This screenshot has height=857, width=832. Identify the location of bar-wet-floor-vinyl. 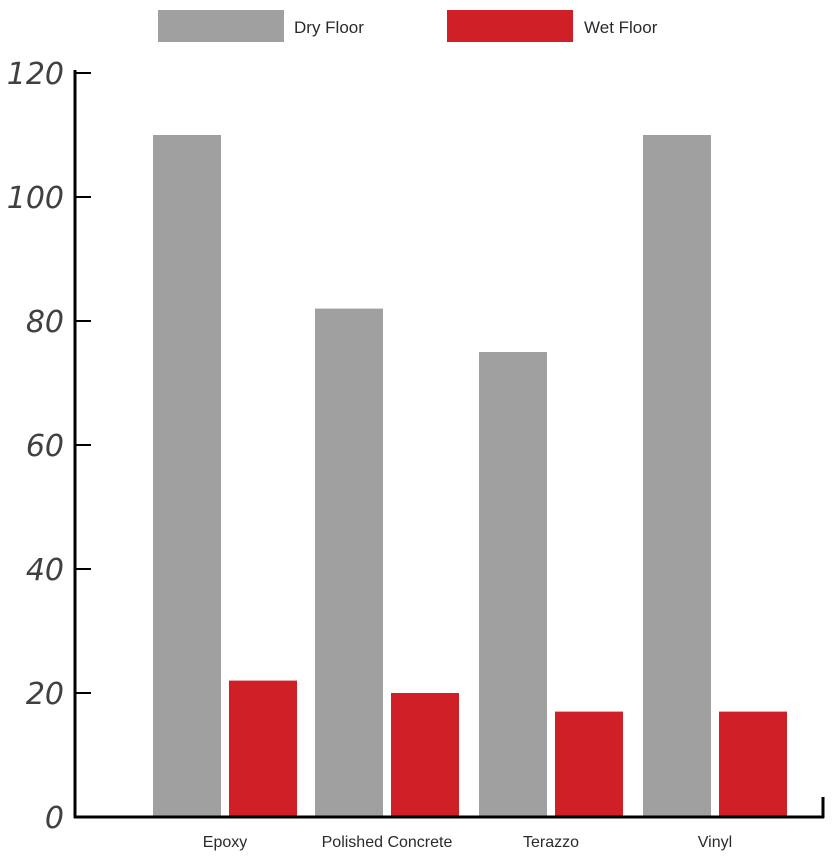
(753, 764).